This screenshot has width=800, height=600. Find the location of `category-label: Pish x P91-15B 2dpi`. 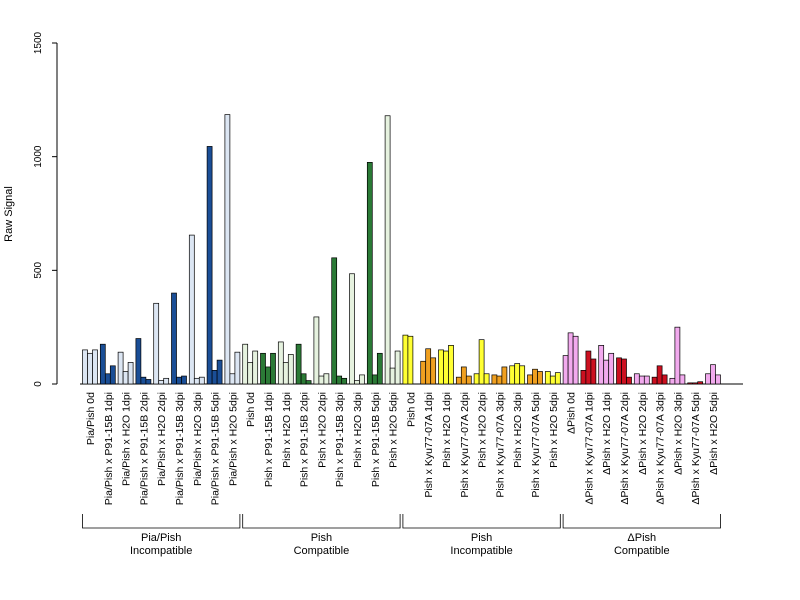

category-label: Pish x P91-15B 2dpi is located at coordinates (305, 439).